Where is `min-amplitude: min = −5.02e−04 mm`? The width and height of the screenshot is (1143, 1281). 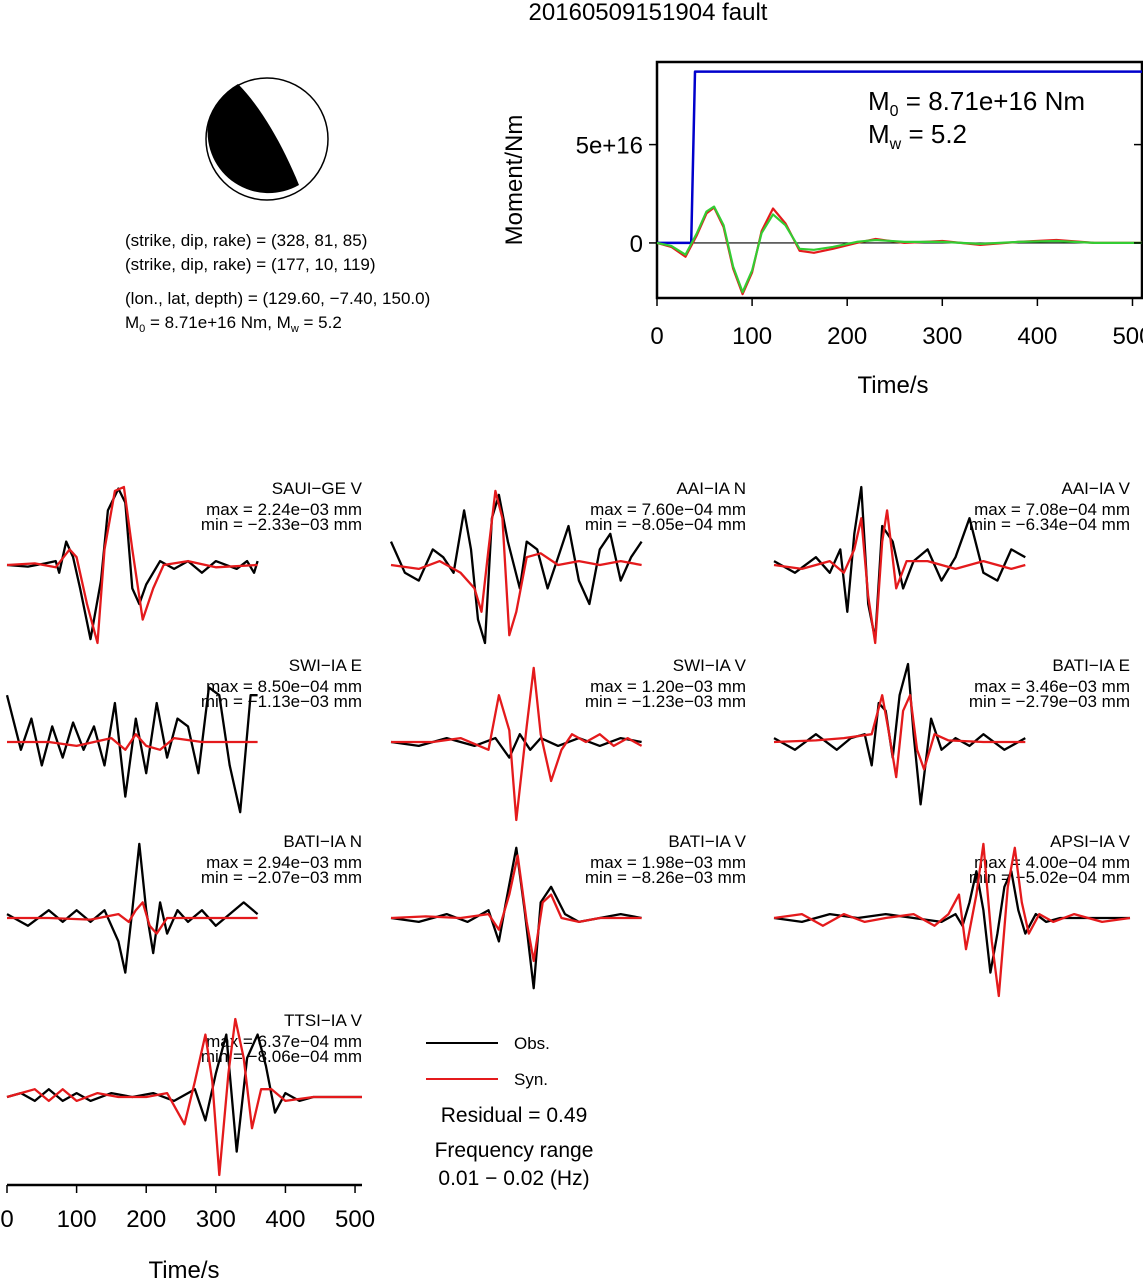 min-amplitude: min = −5.02e−04 mm is located at coordinates (1049, 877).